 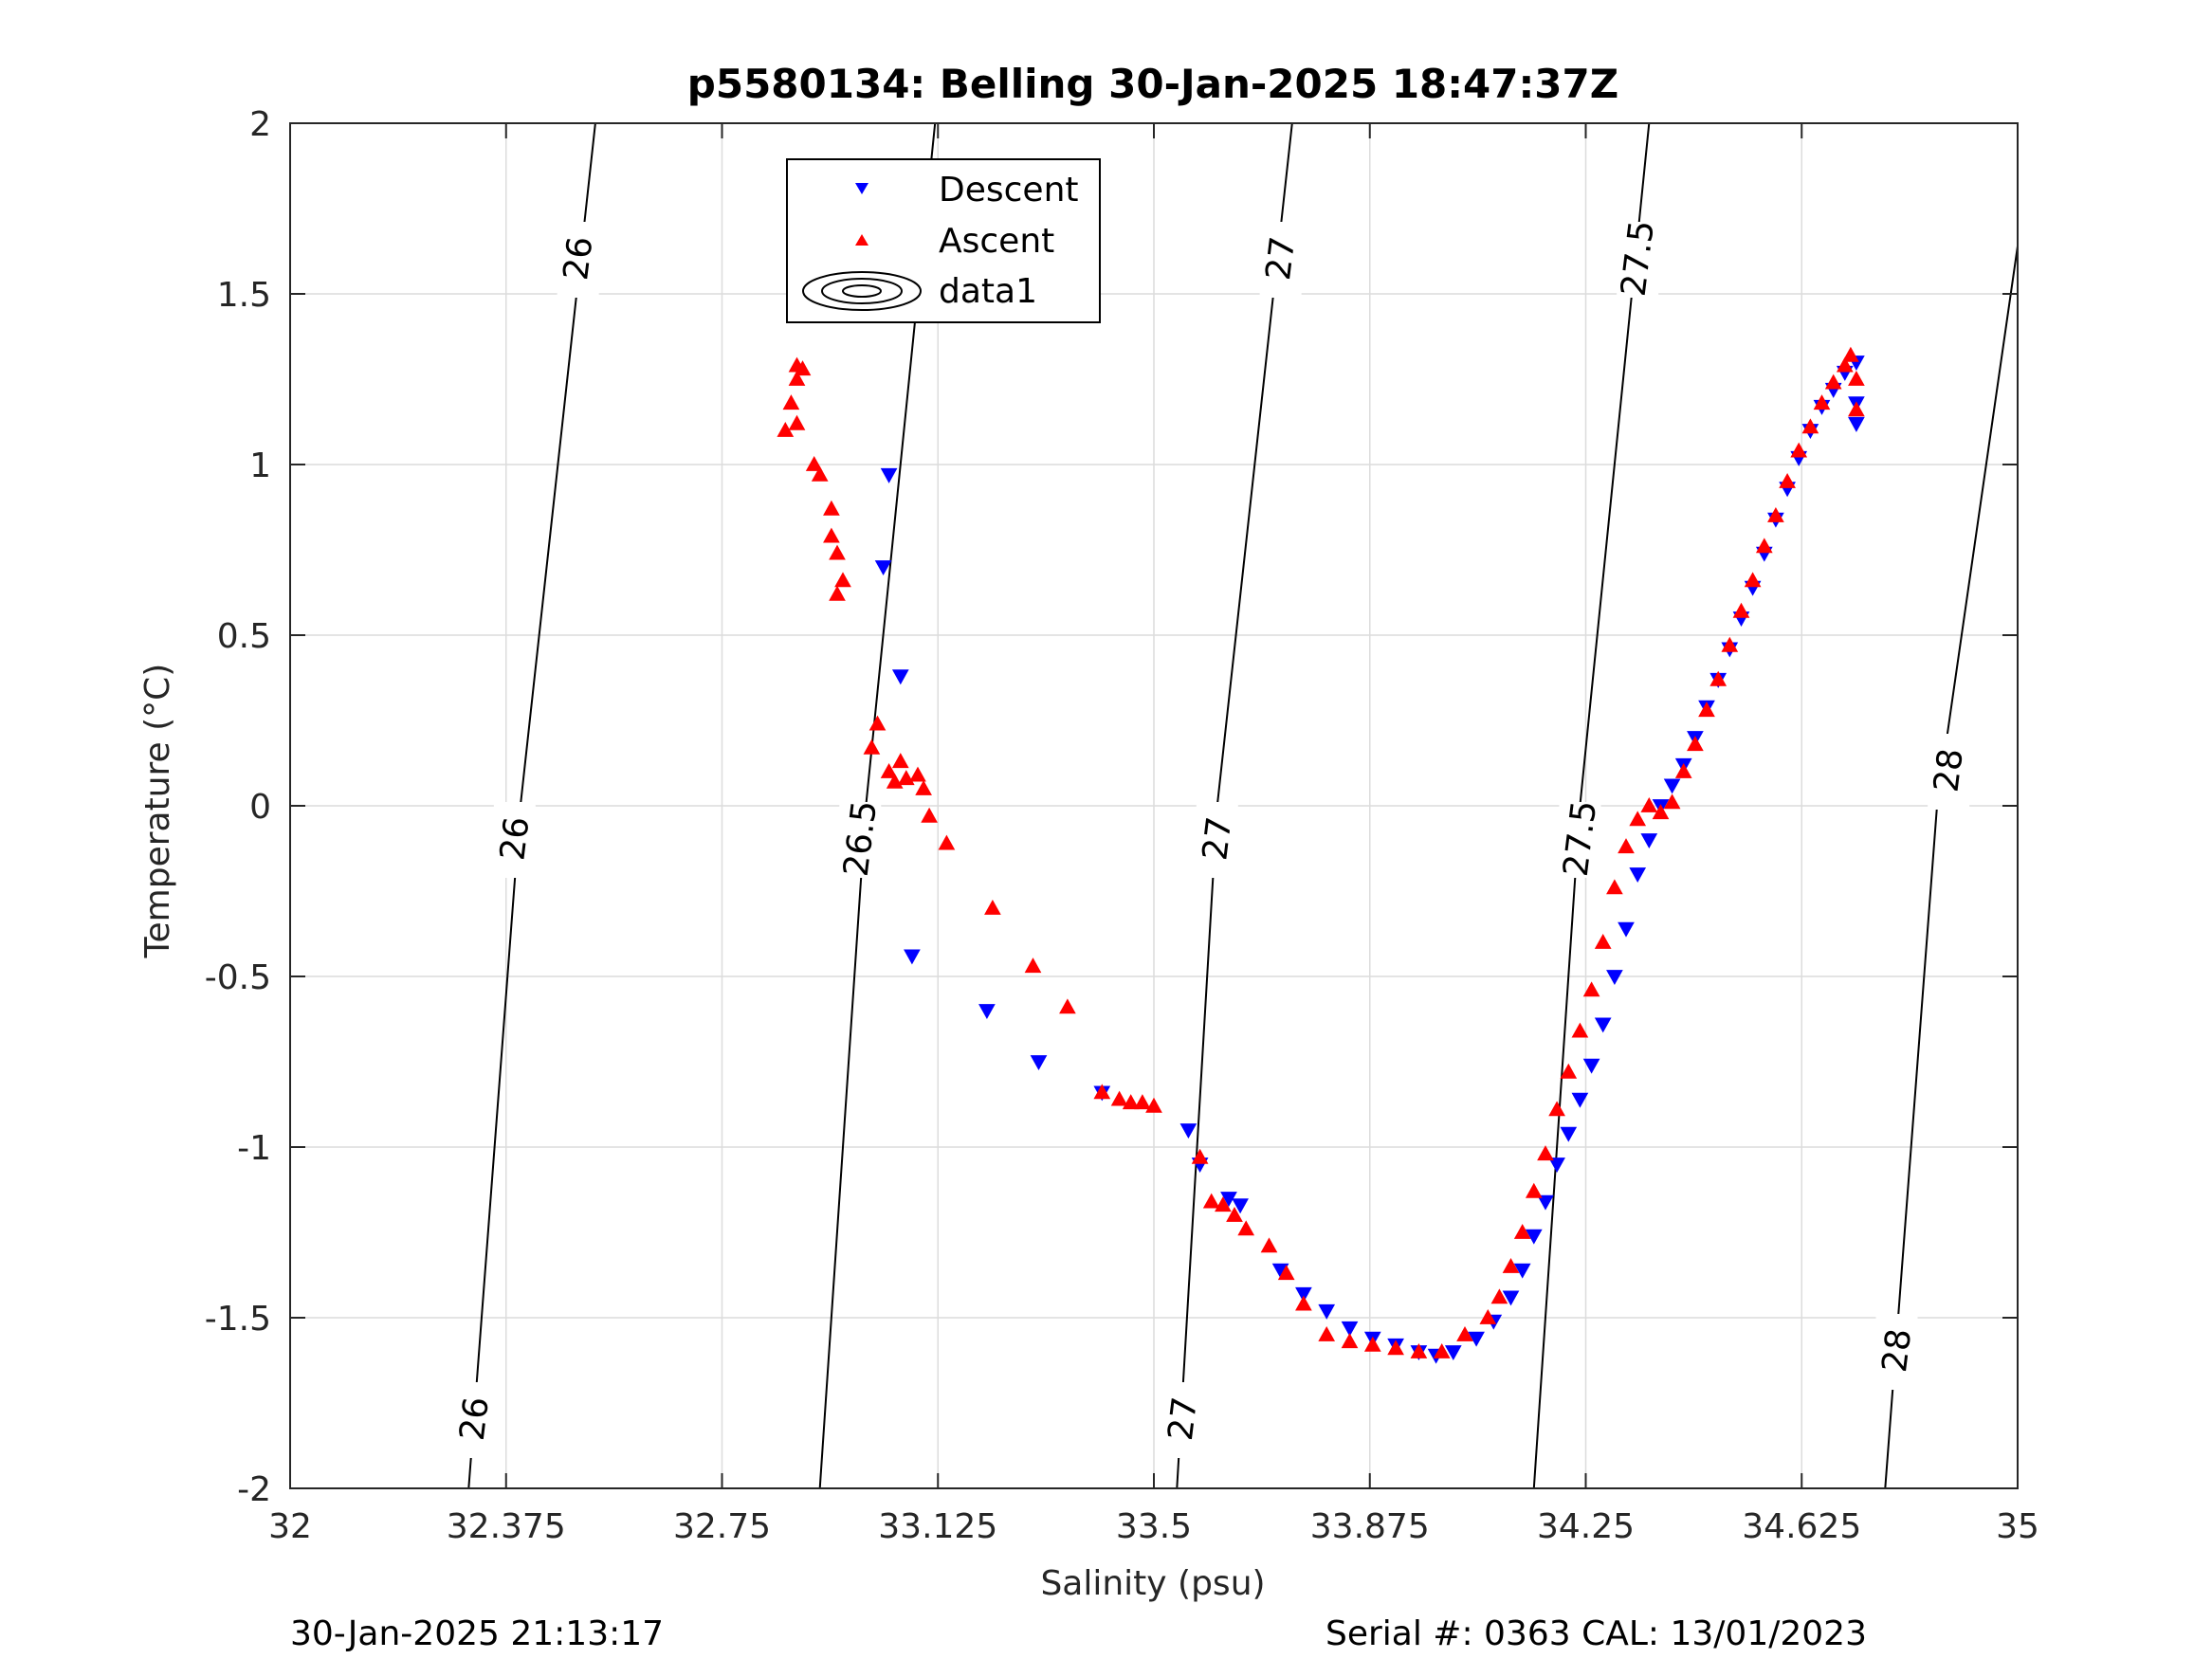 I want to click on footer-serial-cal: Serial #: 0363 CAL: 13/01/2023, so click(x=1596, y=1633).